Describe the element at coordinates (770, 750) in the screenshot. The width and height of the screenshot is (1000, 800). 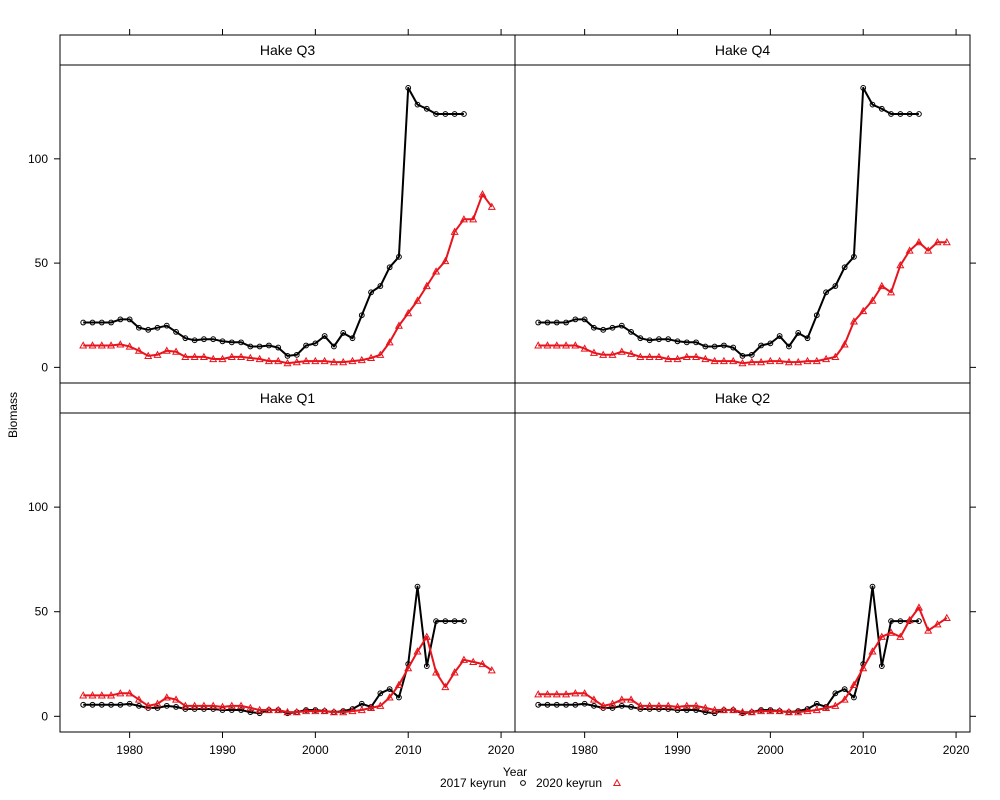
I see `x-tick-label: 2000` at that location.